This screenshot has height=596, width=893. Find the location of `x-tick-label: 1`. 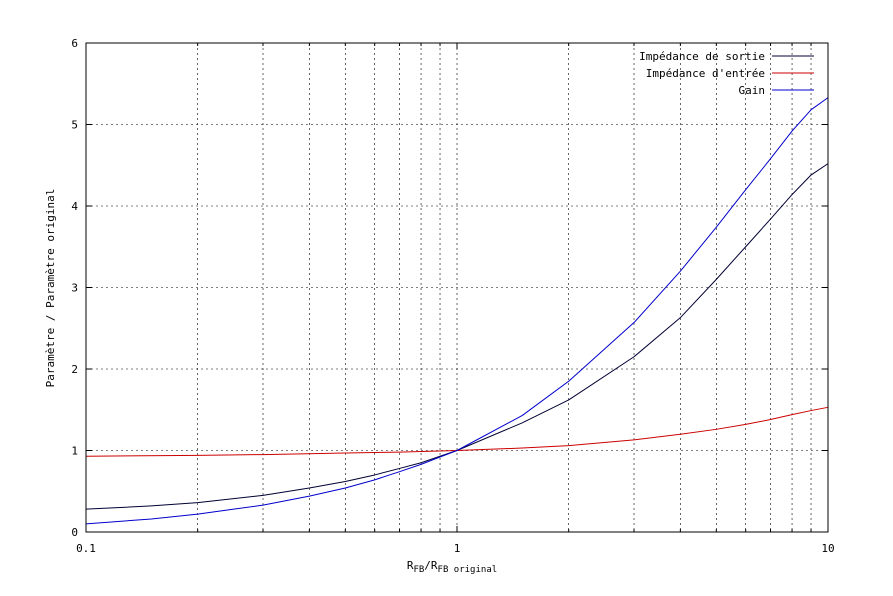

x-tick-label: 1 is located at coordinates (457, 548).